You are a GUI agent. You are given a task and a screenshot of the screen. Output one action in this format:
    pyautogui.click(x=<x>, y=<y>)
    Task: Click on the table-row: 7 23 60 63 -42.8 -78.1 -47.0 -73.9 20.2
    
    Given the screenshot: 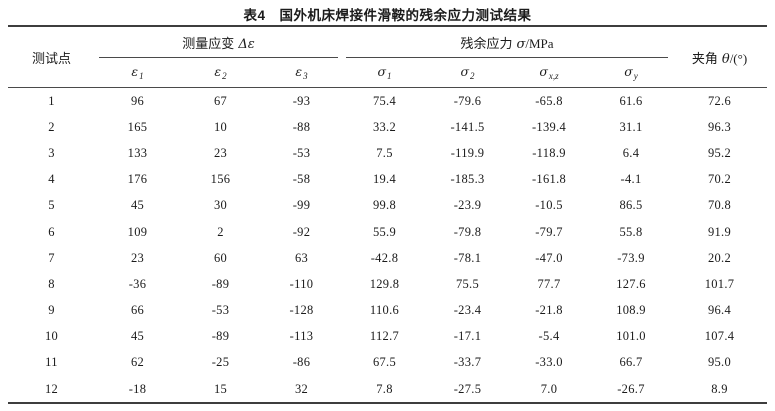 What is the action you would take?
    pyautogui.click(x=387, y=258)
    